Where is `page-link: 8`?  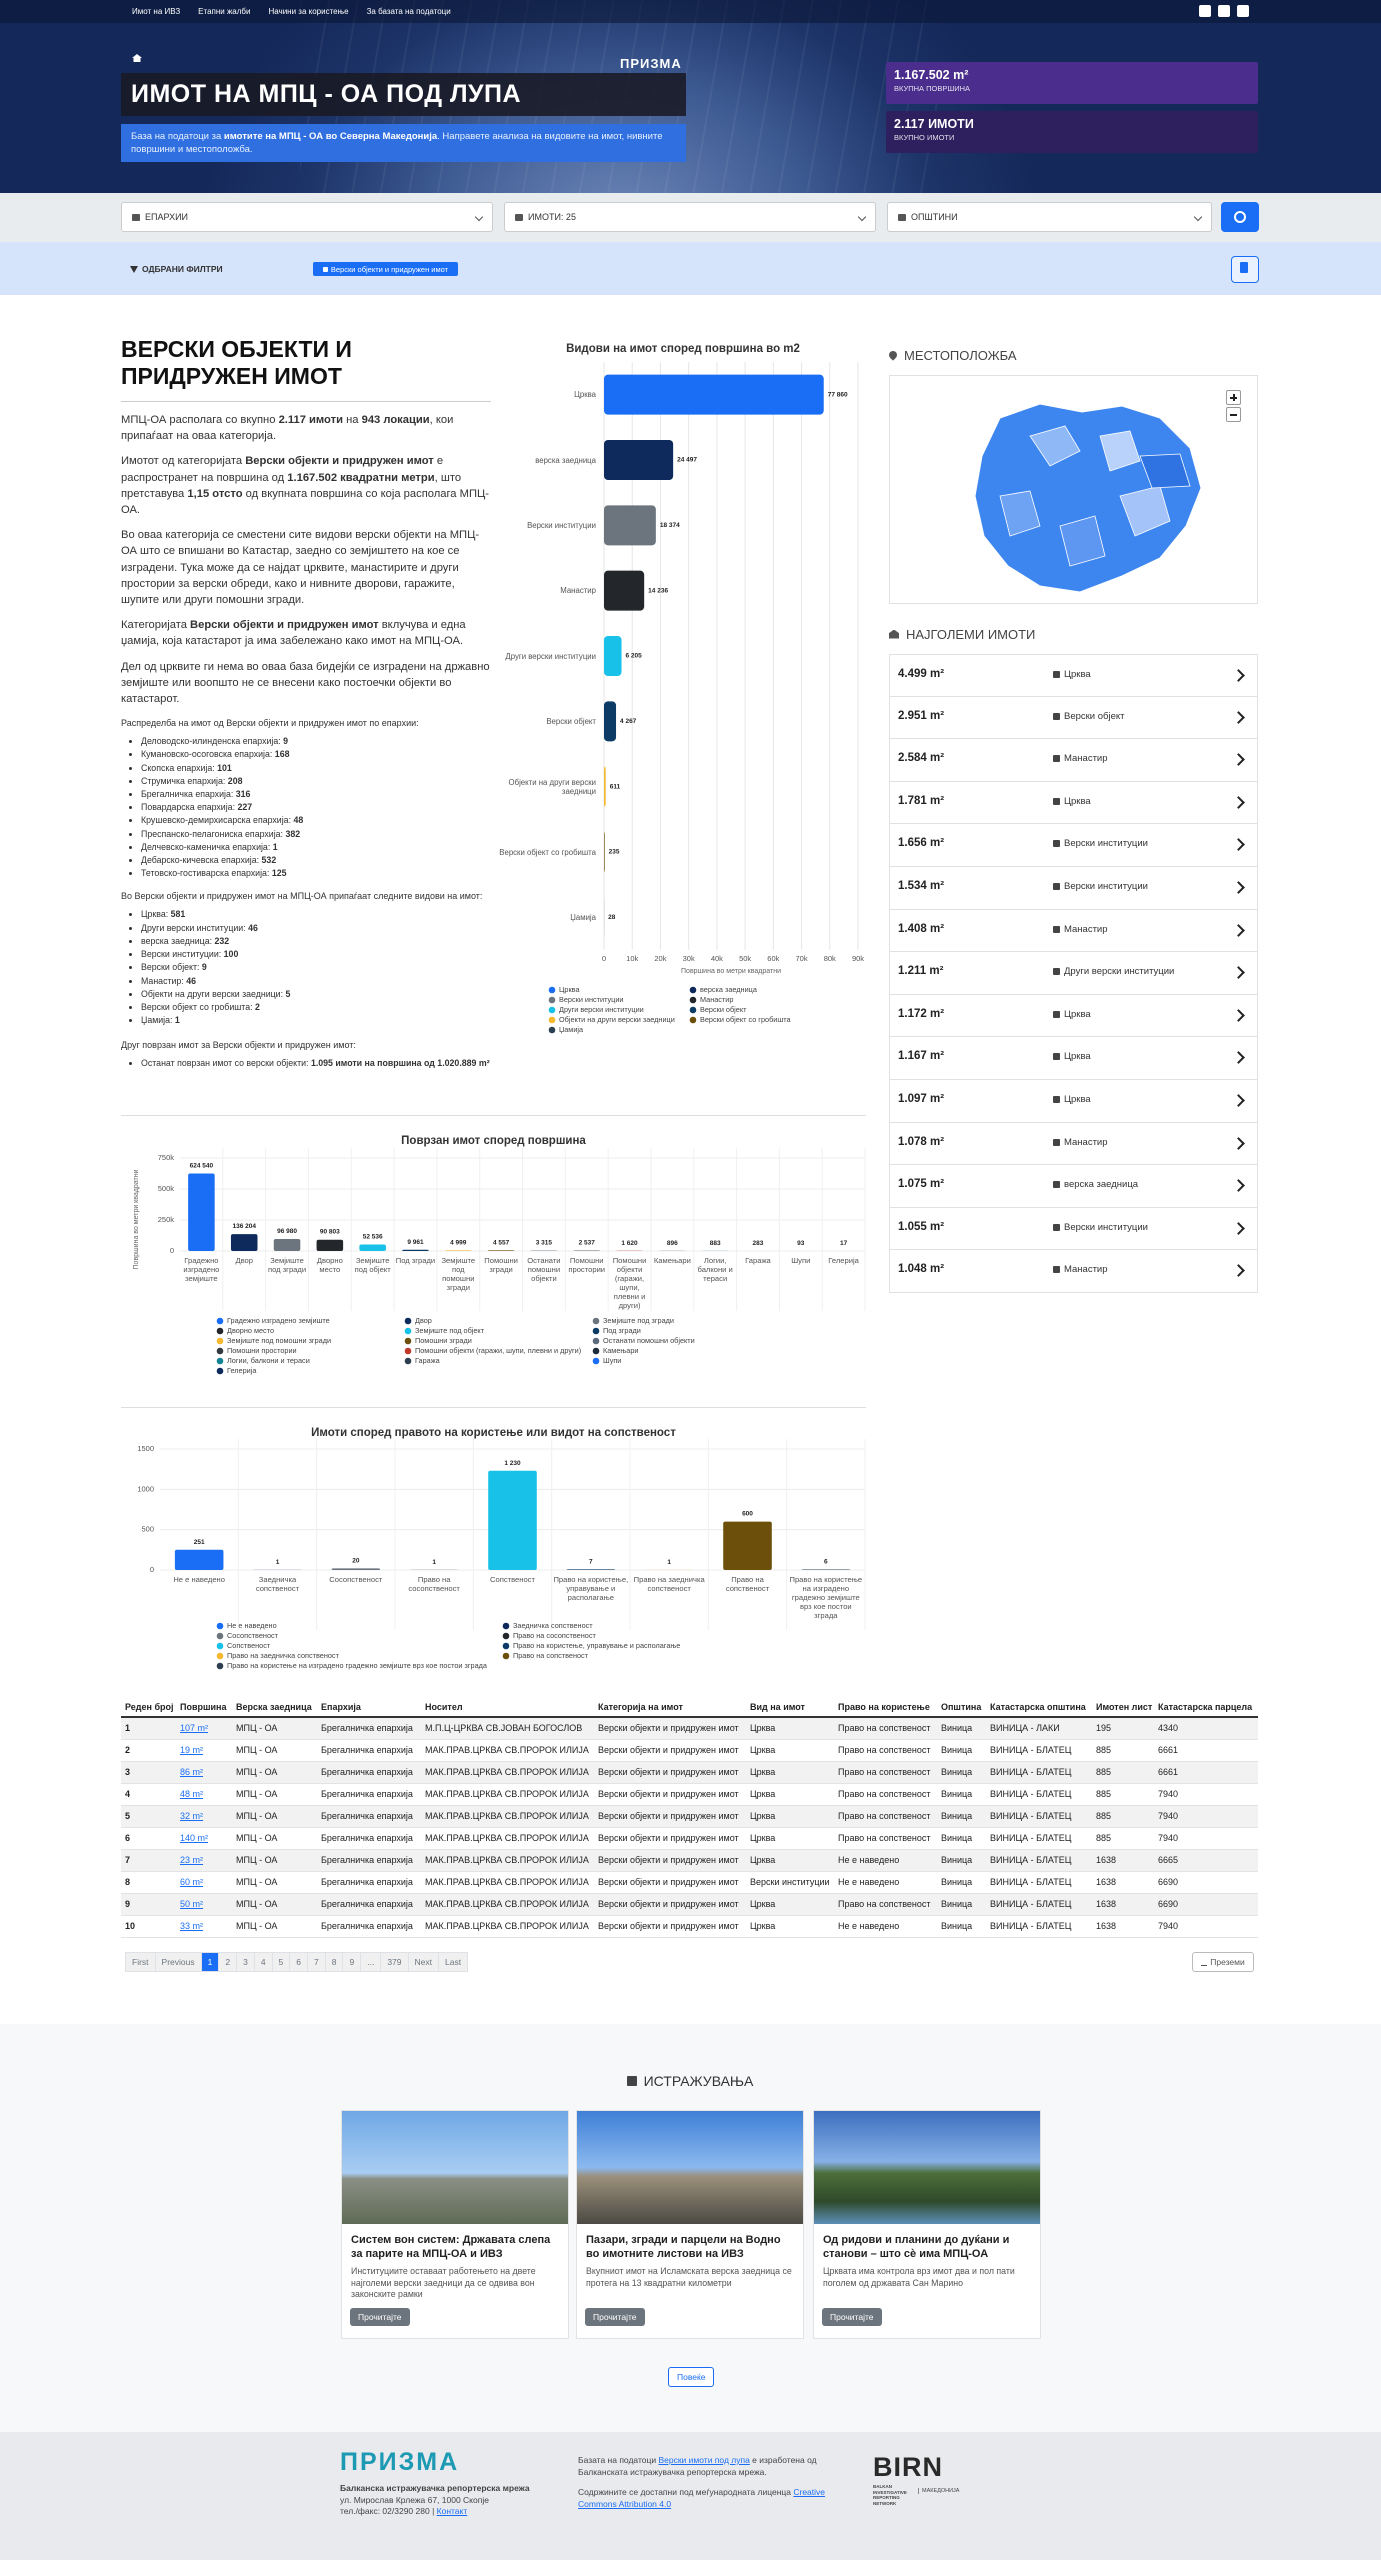
page-link: 8 is located at coordinates (334, 1962).